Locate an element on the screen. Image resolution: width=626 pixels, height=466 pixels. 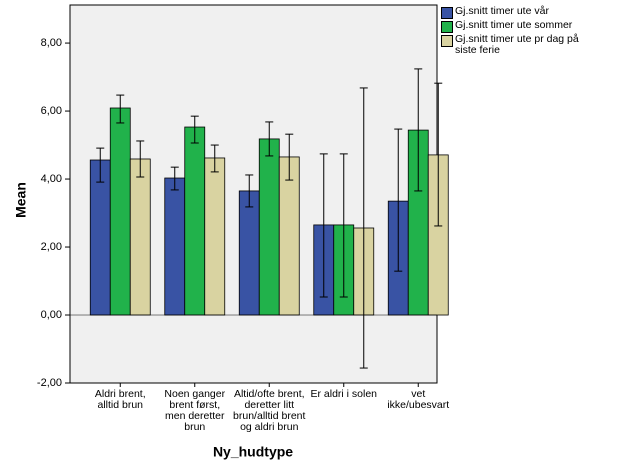
legend-label: Gj.snitt timer ute pr dag på siste ferie is located at coordinates (517, 44).